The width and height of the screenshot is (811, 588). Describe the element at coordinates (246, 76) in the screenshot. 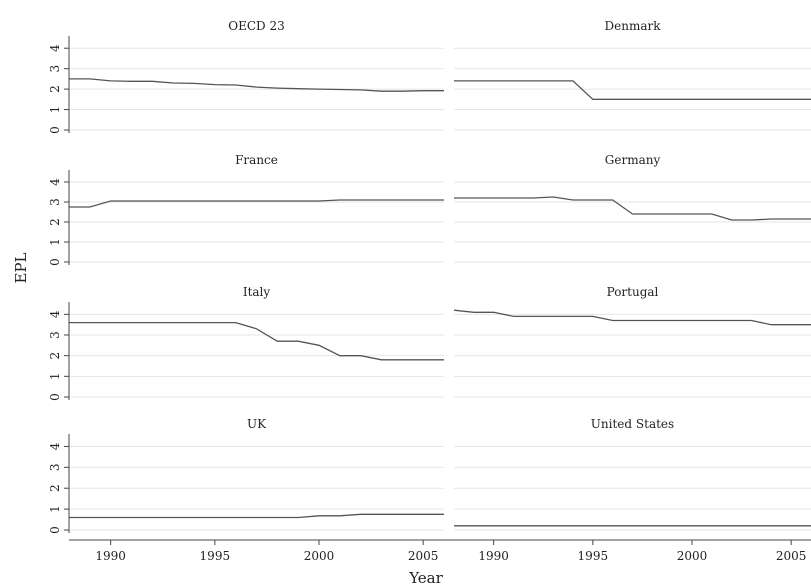

I see `panel: OECD 23 0 1 2 3 4` at that location.